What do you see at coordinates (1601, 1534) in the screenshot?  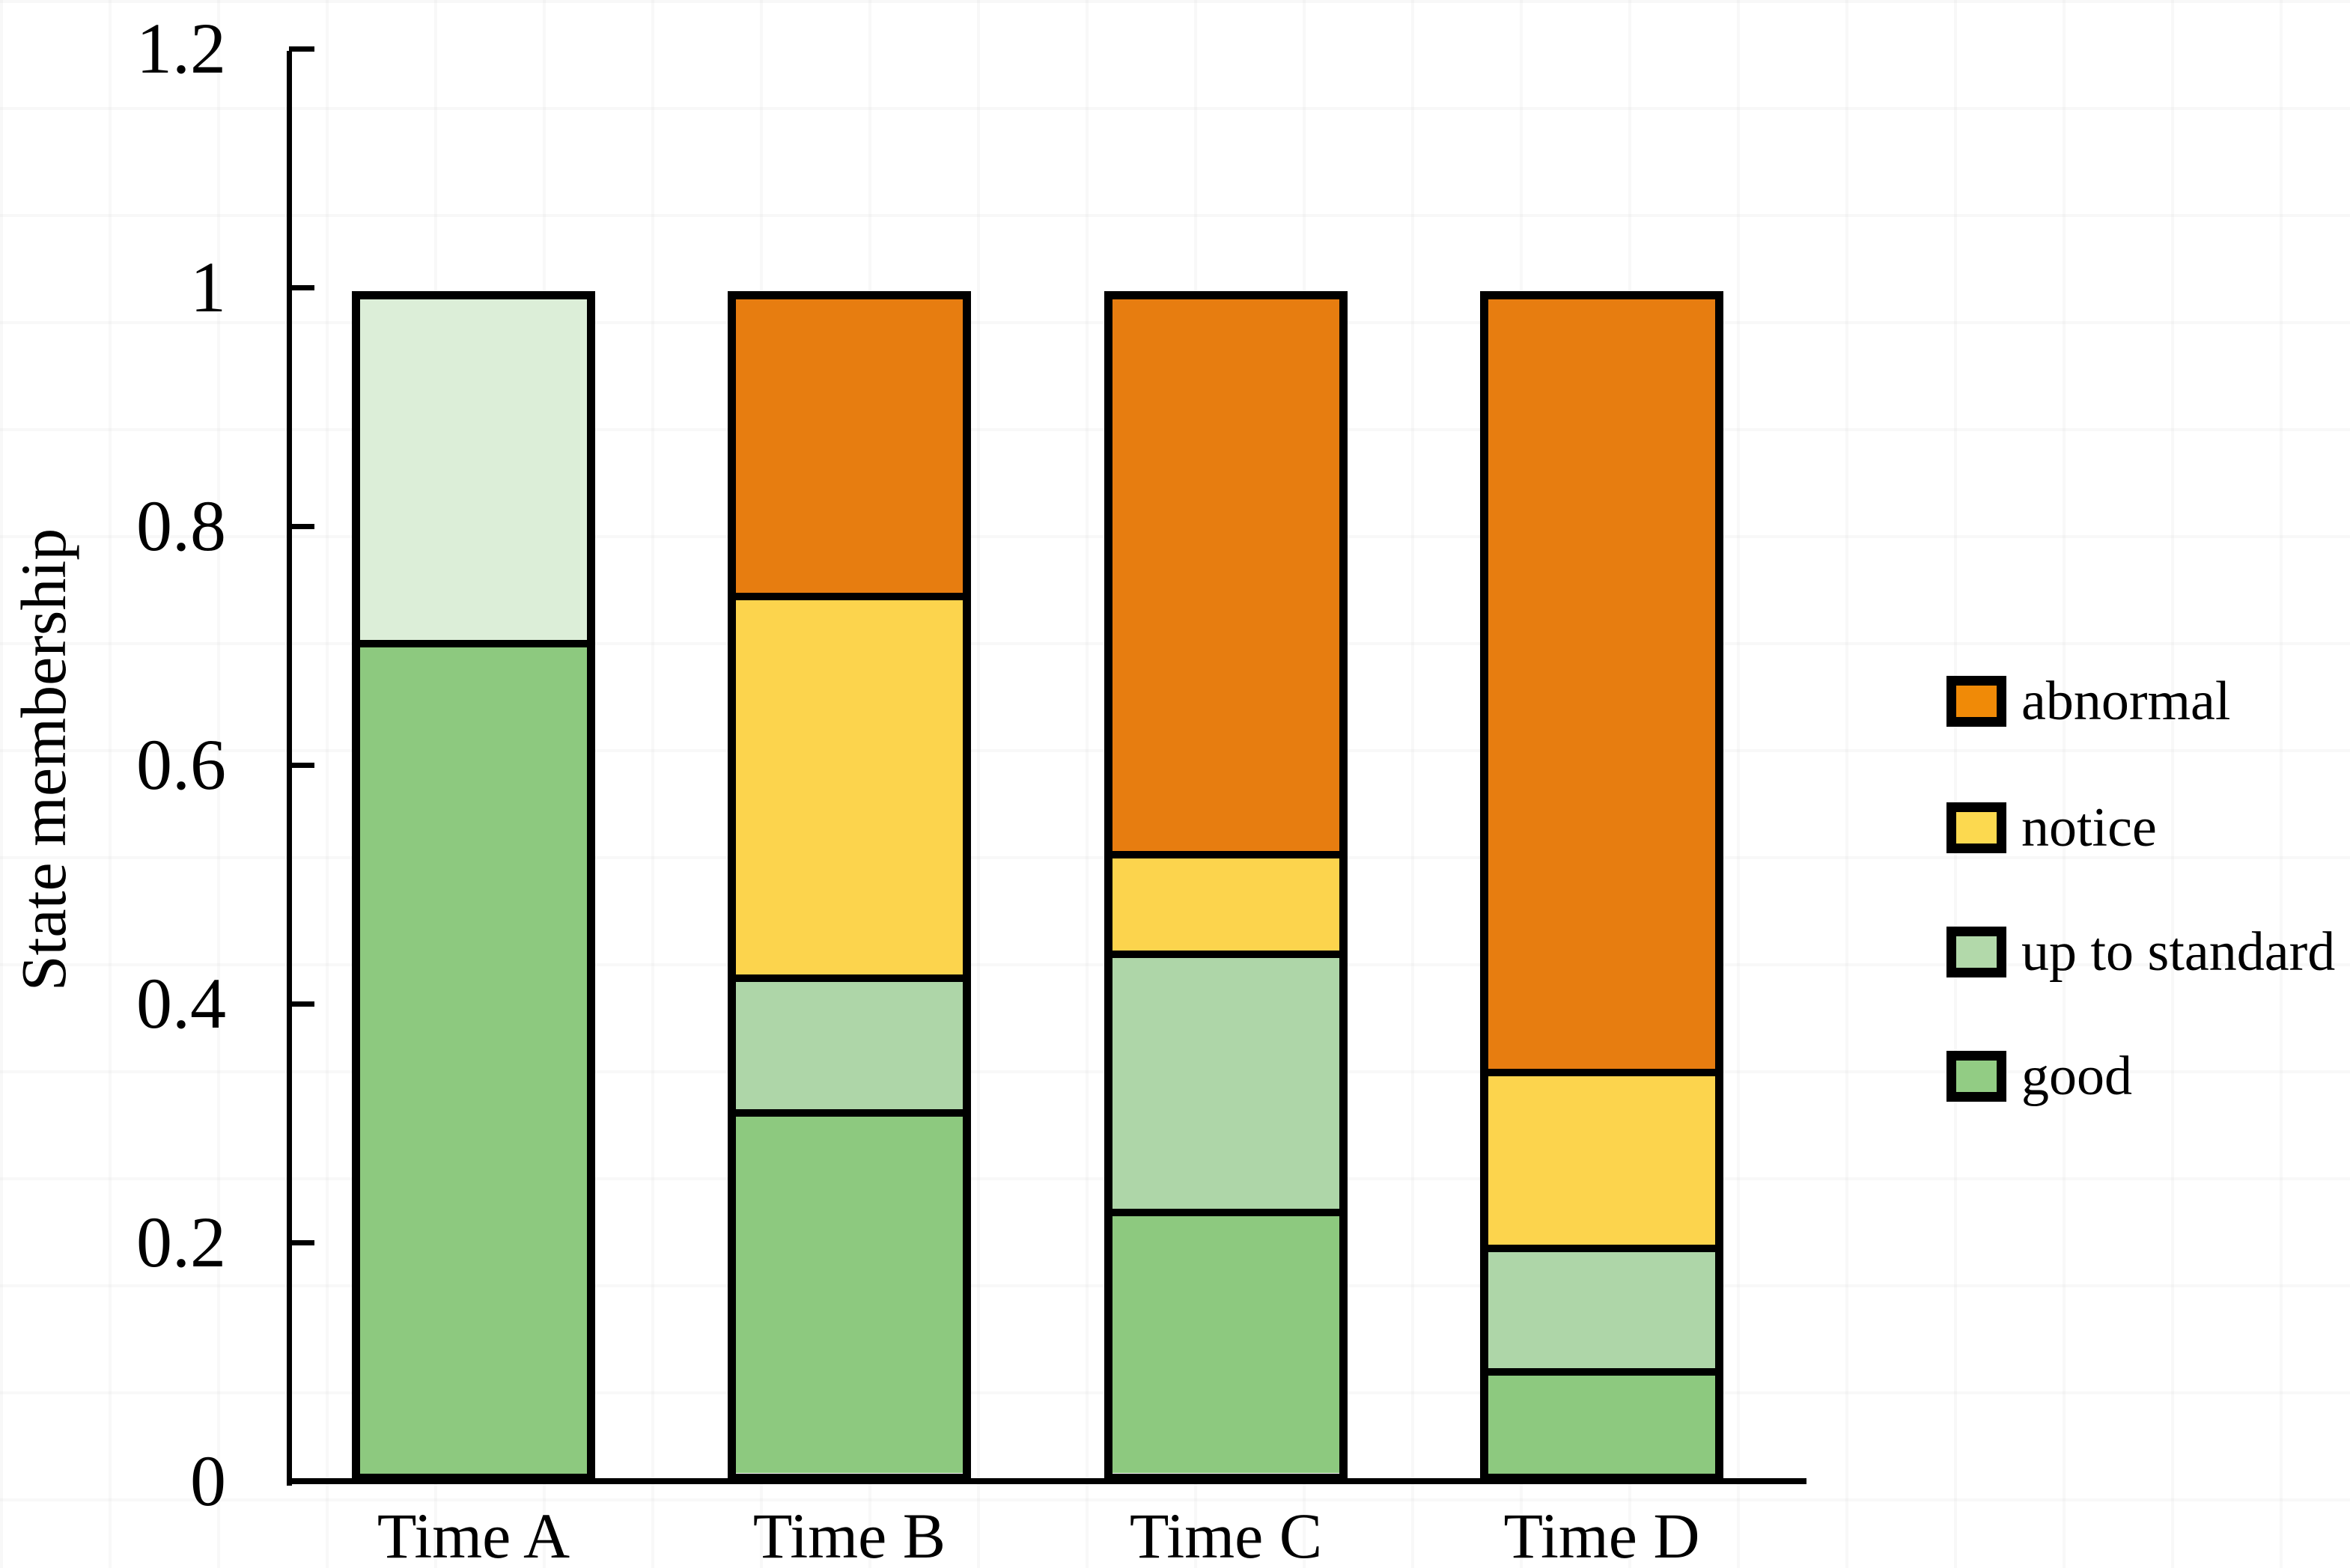 I see `x-category-label-time-d: Time D` at bounding box center [1601, 1534].